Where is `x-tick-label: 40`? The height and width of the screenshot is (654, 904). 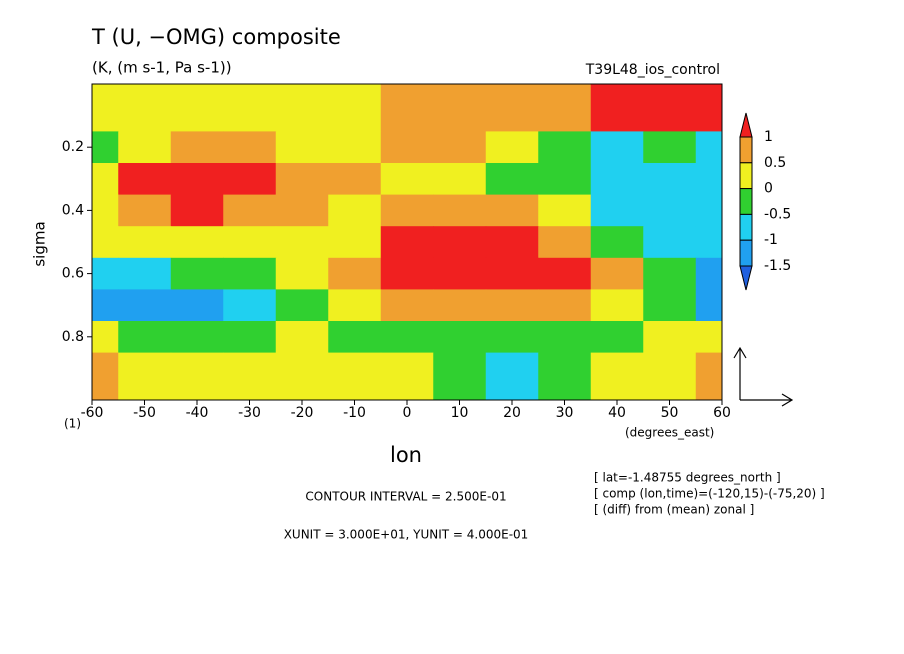
x-tick-label: 40 is located at coordinates (617, 413).